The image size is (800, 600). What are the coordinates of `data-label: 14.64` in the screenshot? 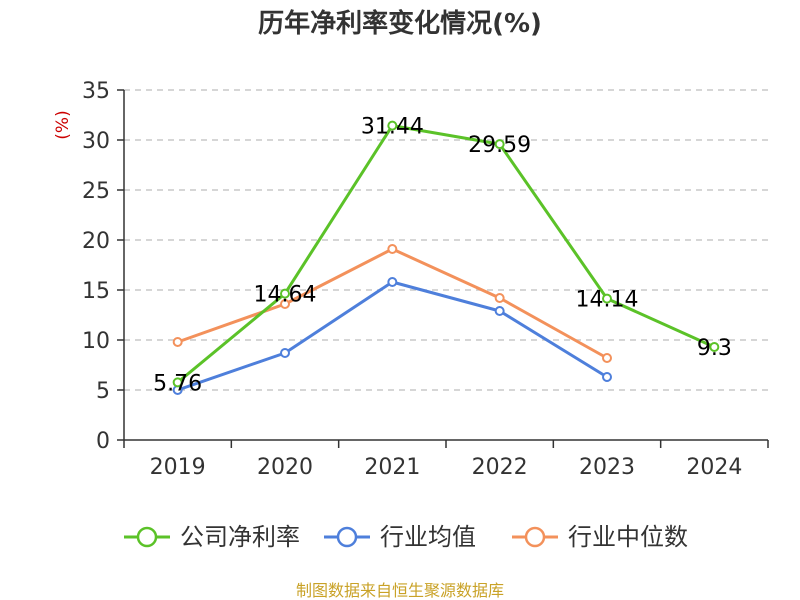 It's located at (285, 295).